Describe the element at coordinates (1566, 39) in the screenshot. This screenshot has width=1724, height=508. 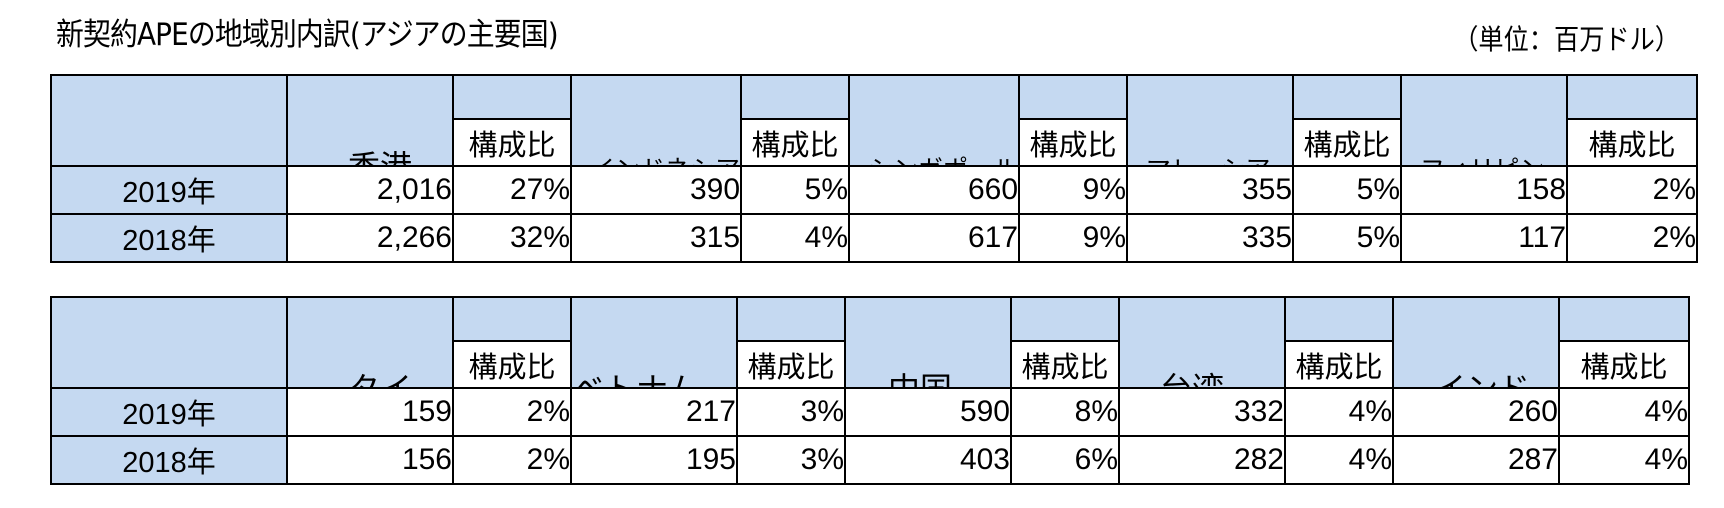
I see `unit-label: （単位：百万ドル）` at that location.